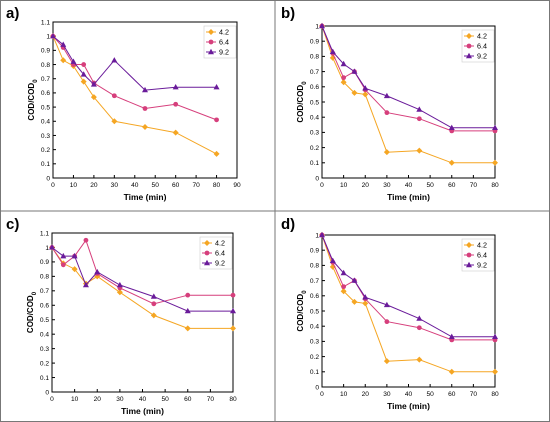  What do you see at coordinates (408, 197) in the screenshot?
I see `x-axis-label: Time (min)` at bounding box center [408, 197].